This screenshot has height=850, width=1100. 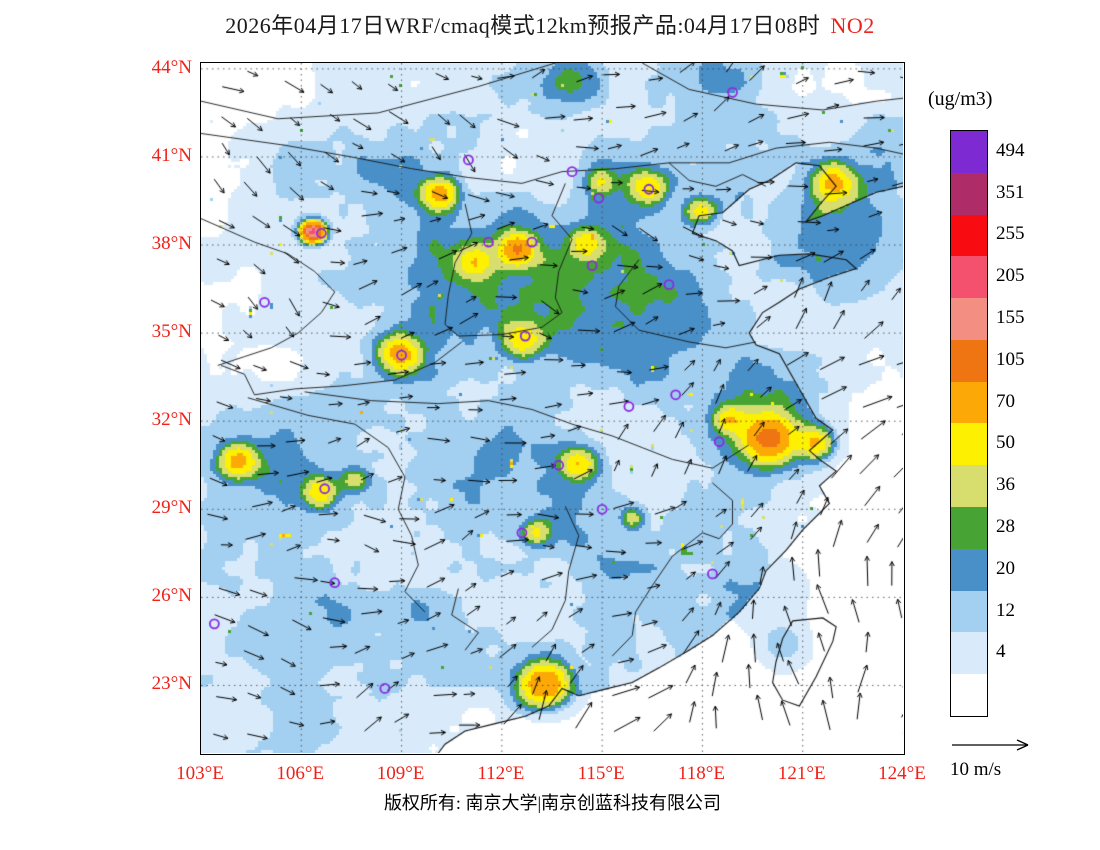 I want to click on colorbar-level-label: 70, so click(x=1005, y=401).